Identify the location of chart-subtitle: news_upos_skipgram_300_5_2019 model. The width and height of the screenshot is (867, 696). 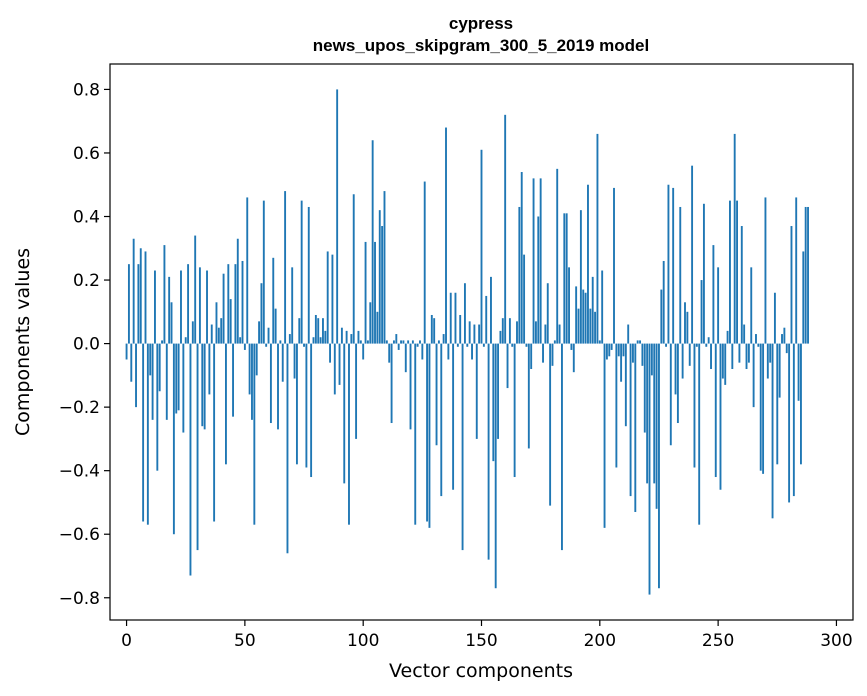
(481, 45).